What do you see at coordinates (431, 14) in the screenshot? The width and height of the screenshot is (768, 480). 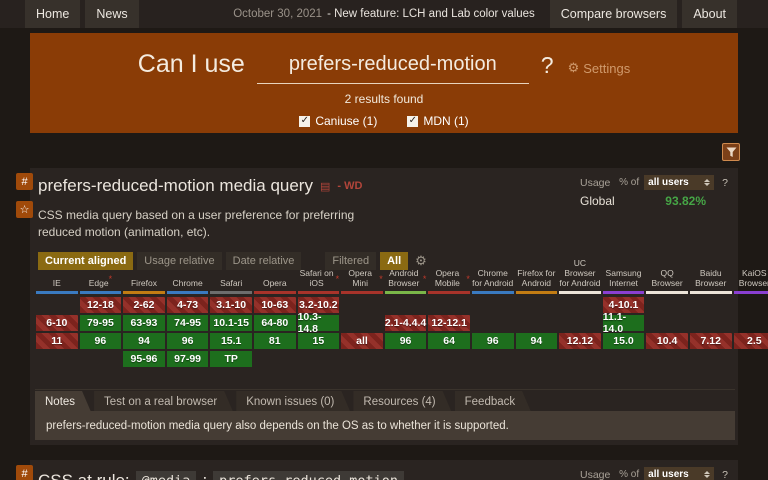 I see `banner-feature-text: - New feature: LCH and Lab color values` at bounding box center [431, 14].